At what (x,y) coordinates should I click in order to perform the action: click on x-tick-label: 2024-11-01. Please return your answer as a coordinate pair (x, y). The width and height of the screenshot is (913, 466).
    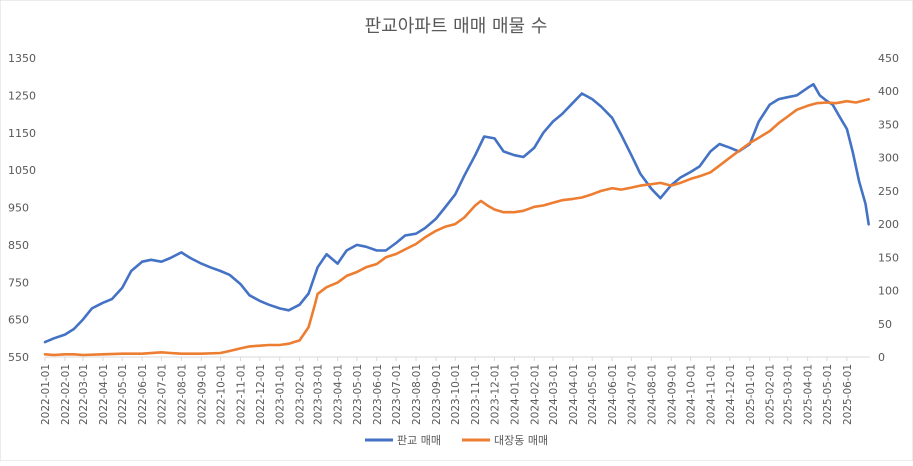
    Looking at the image, I should click on (712, 394).